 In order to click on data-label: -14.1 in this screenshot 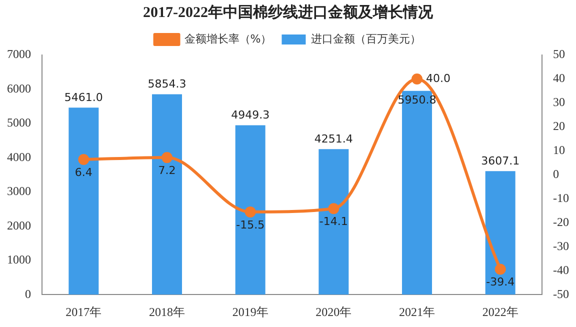, I will do `click(333, 221)`.